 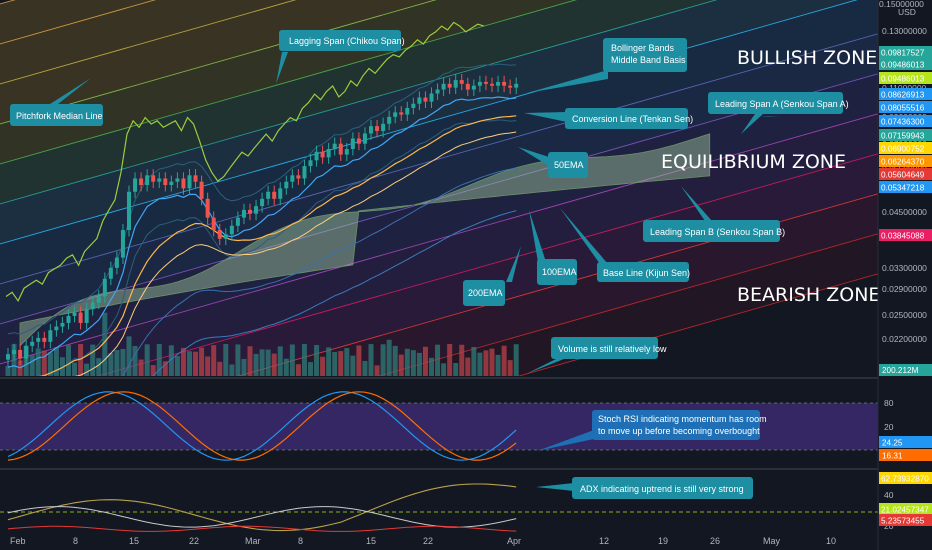 What do you see at coordinates (262, 517) in the screenshot?
I see `plus-di-line` at bounding box center [262, 517].